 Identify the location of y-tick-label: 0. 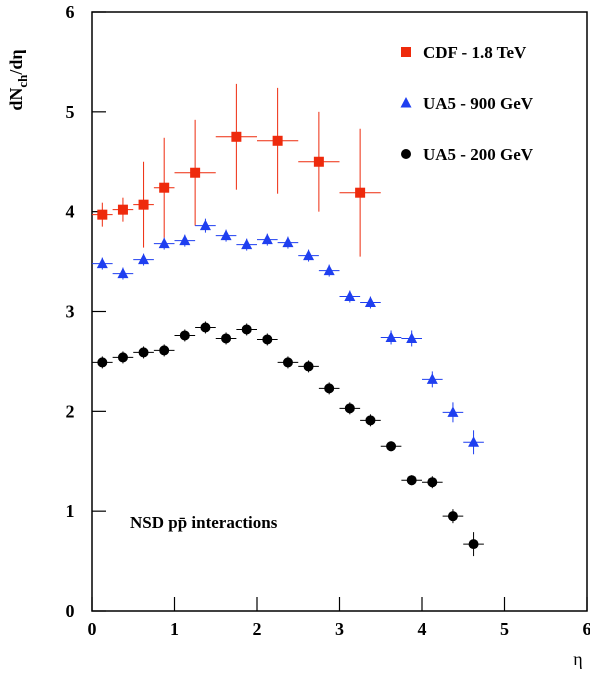
(70, 611).